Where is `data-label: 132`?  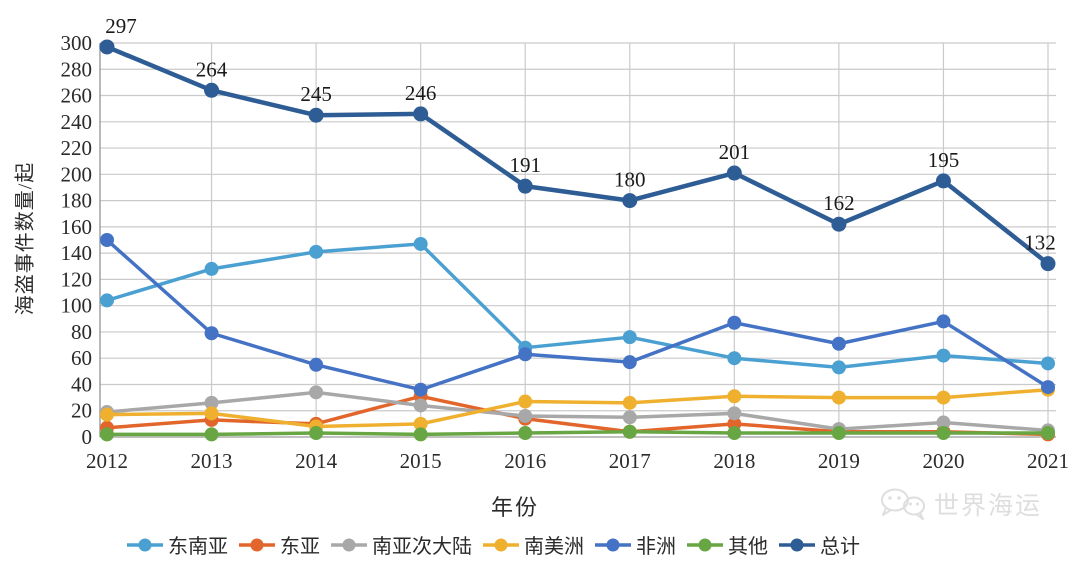
data-label: 132 is located at coordinates (1040, 243).